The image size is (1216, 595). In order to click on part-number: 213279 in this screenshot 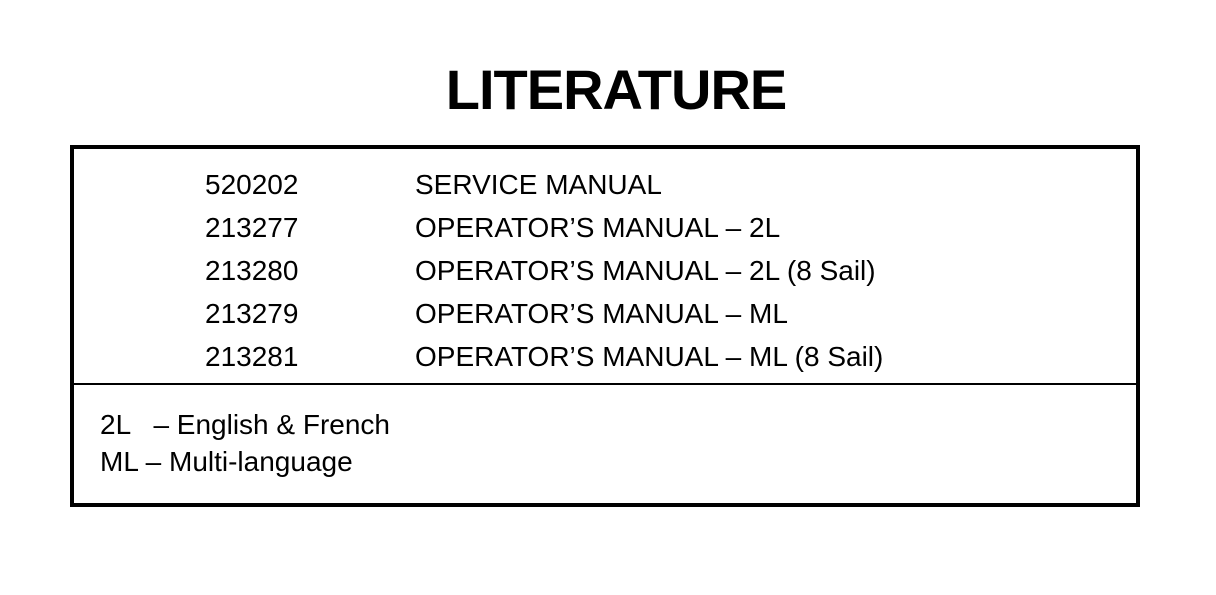, I will do `click(252, 313)`.